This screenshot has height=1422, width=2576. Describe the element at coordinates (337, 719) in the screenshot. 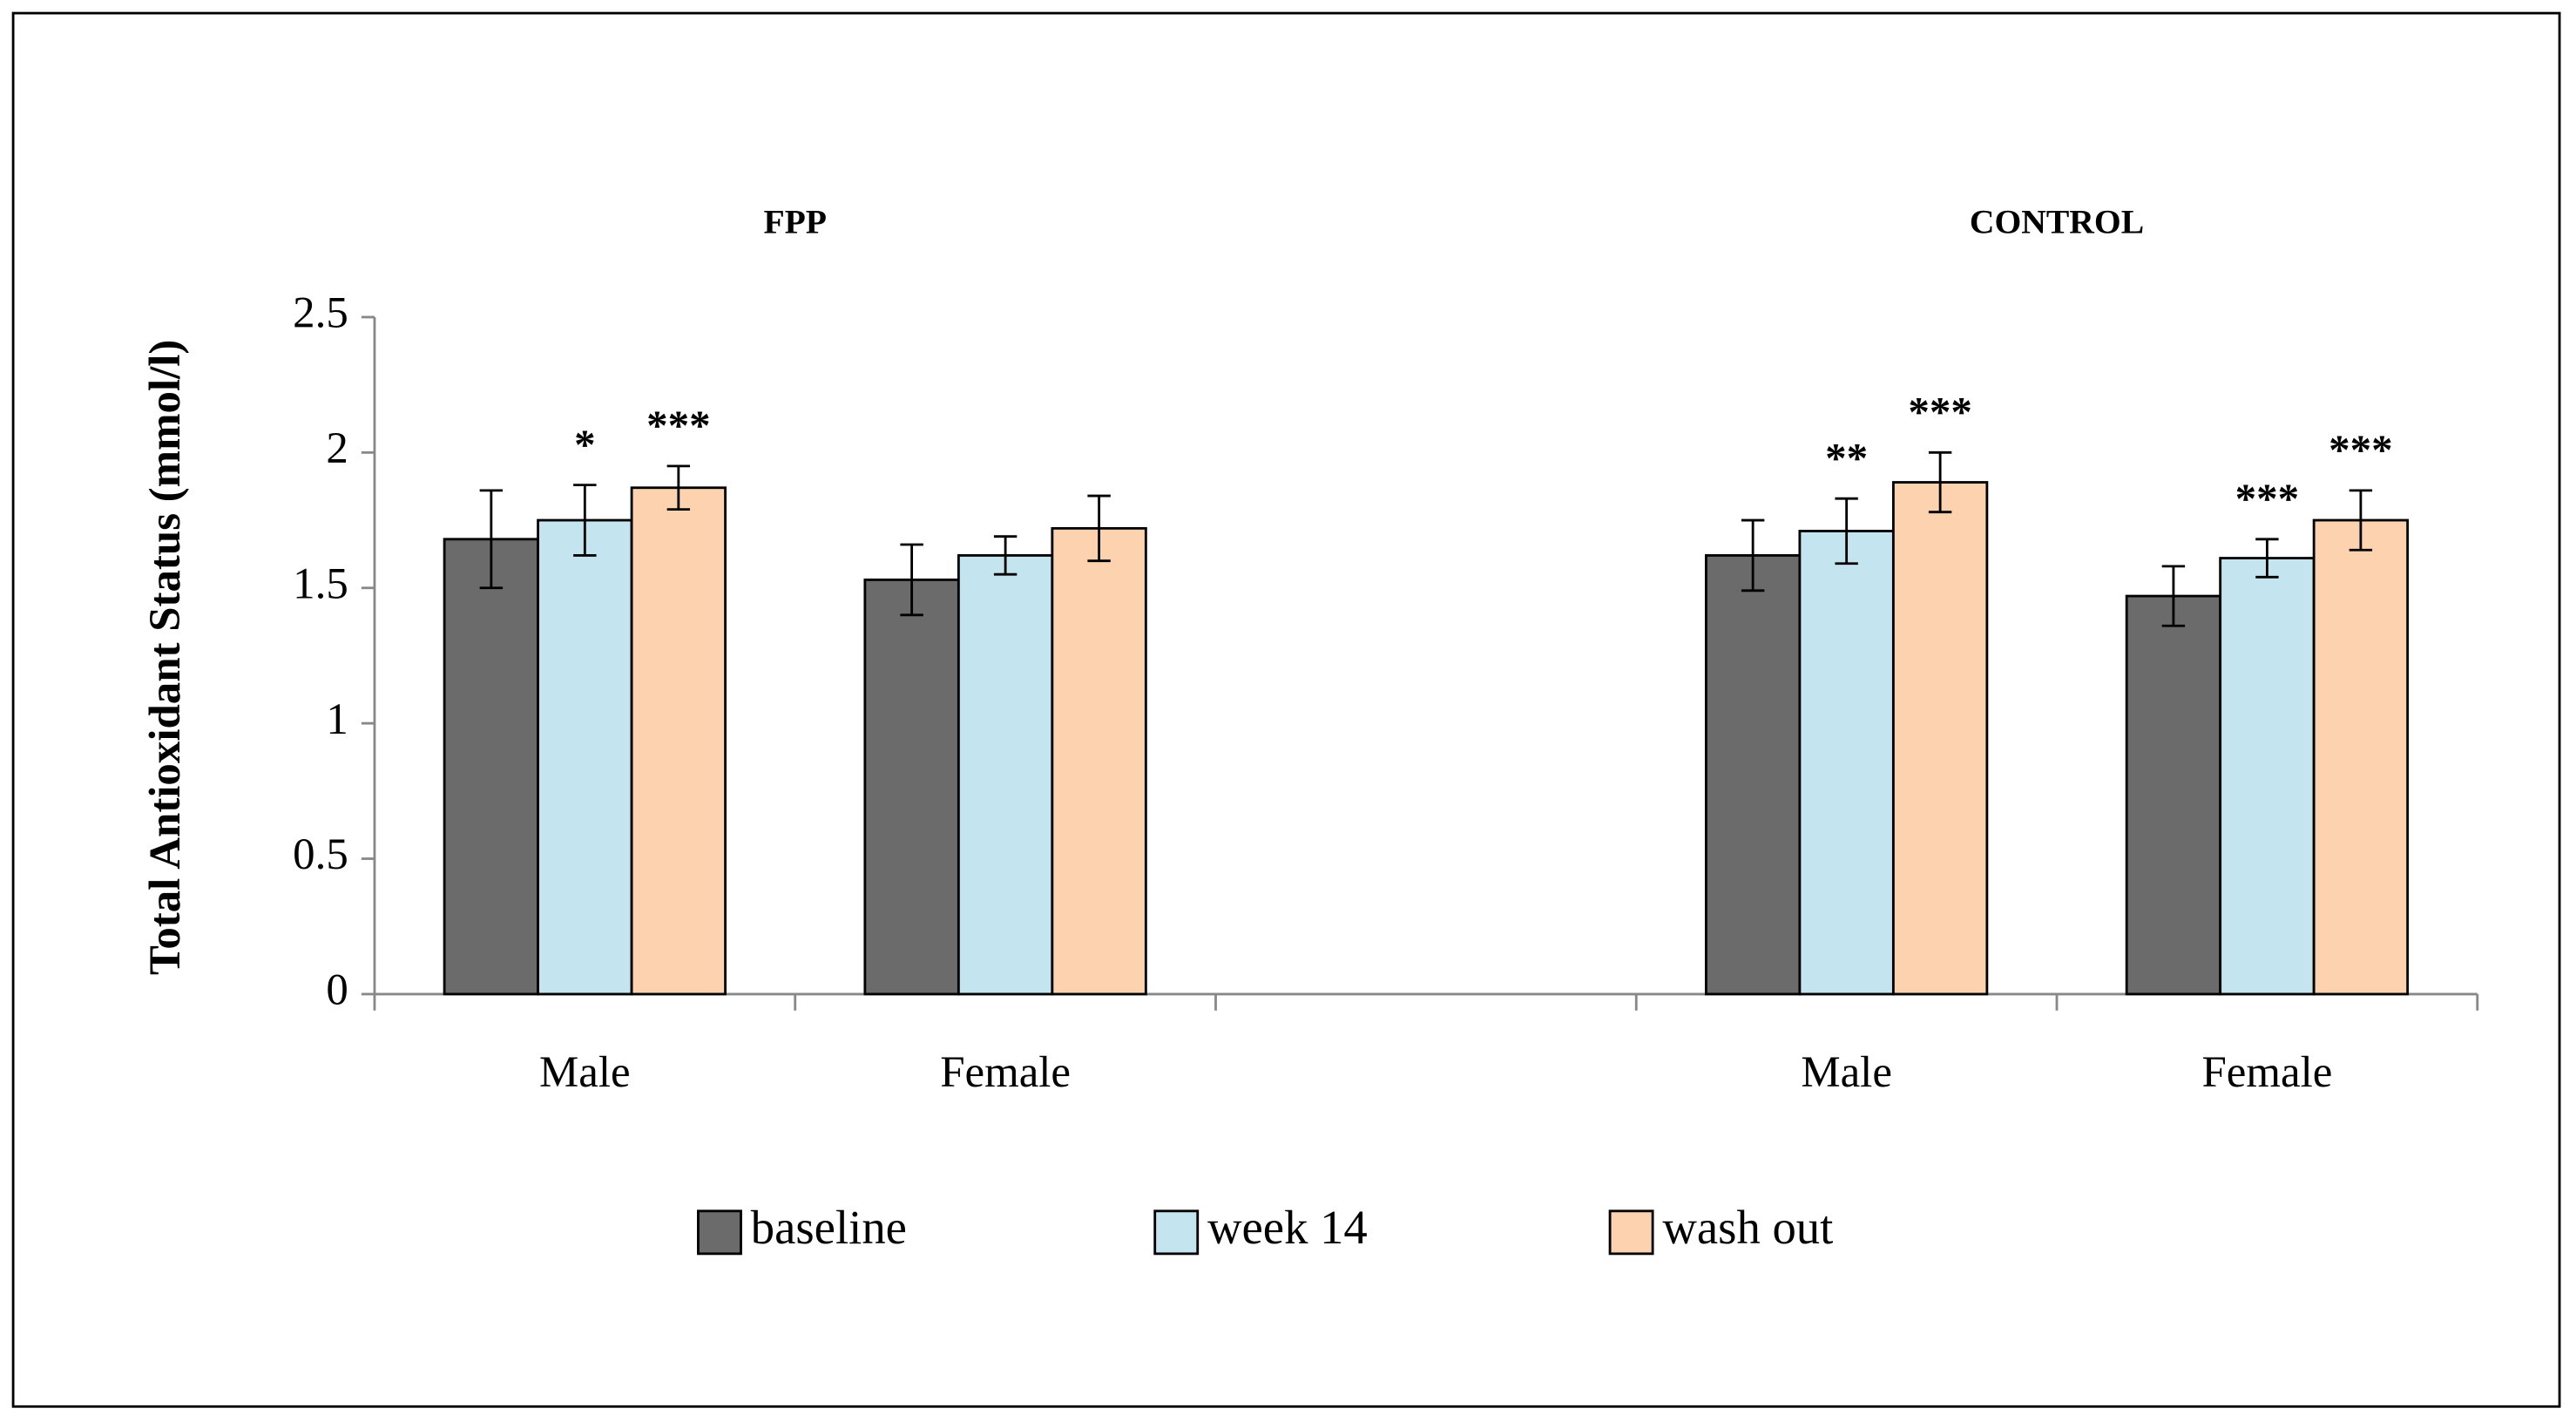

I see `y-tick-label: 1` at that location.